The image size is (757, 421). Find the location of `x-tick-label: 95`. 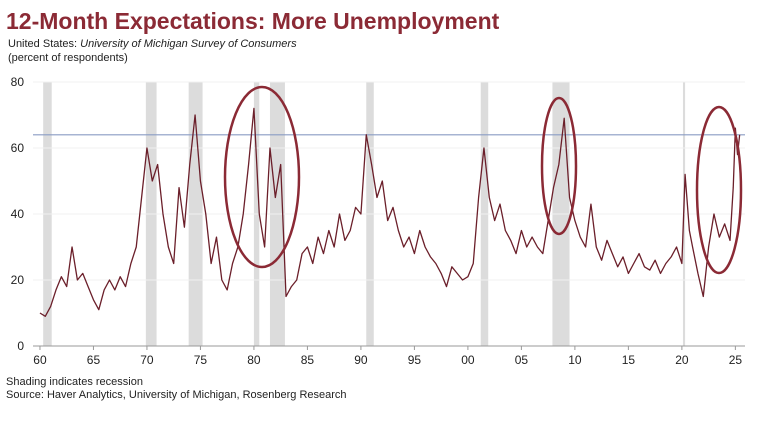

x-tick-label: 95 is located at coordinates (415, 360).